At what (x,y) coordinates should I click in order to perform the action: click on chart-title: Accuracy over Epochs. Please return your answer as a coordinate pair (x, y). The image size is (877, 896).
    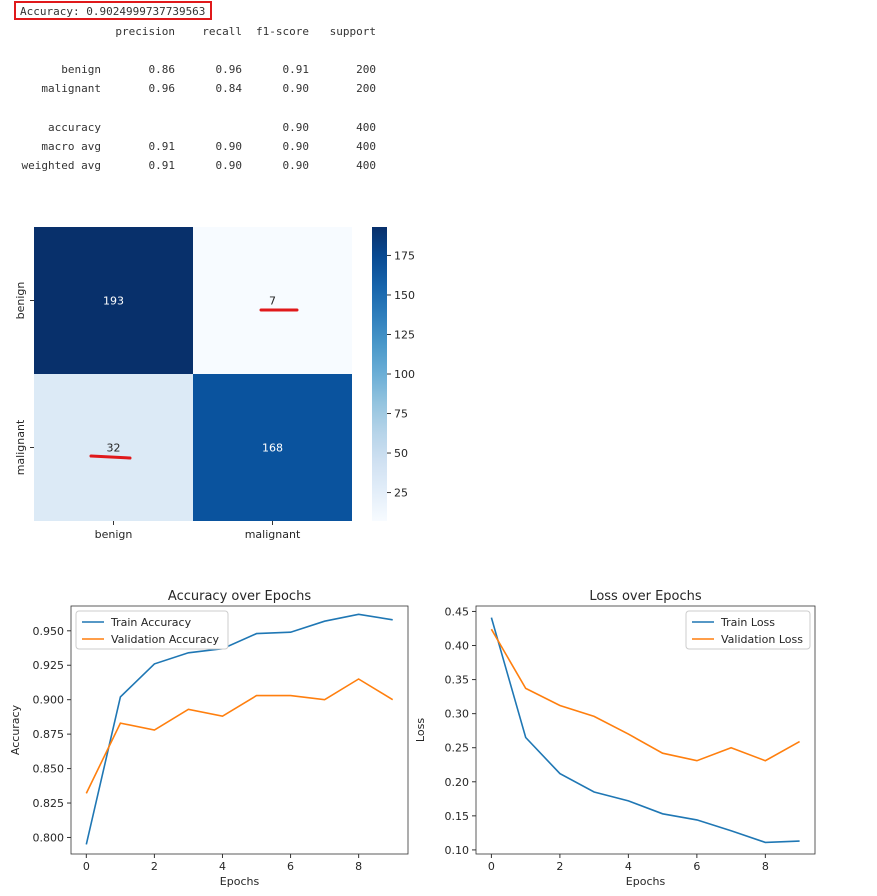
    Looking at the image, I should click on (239, 596).